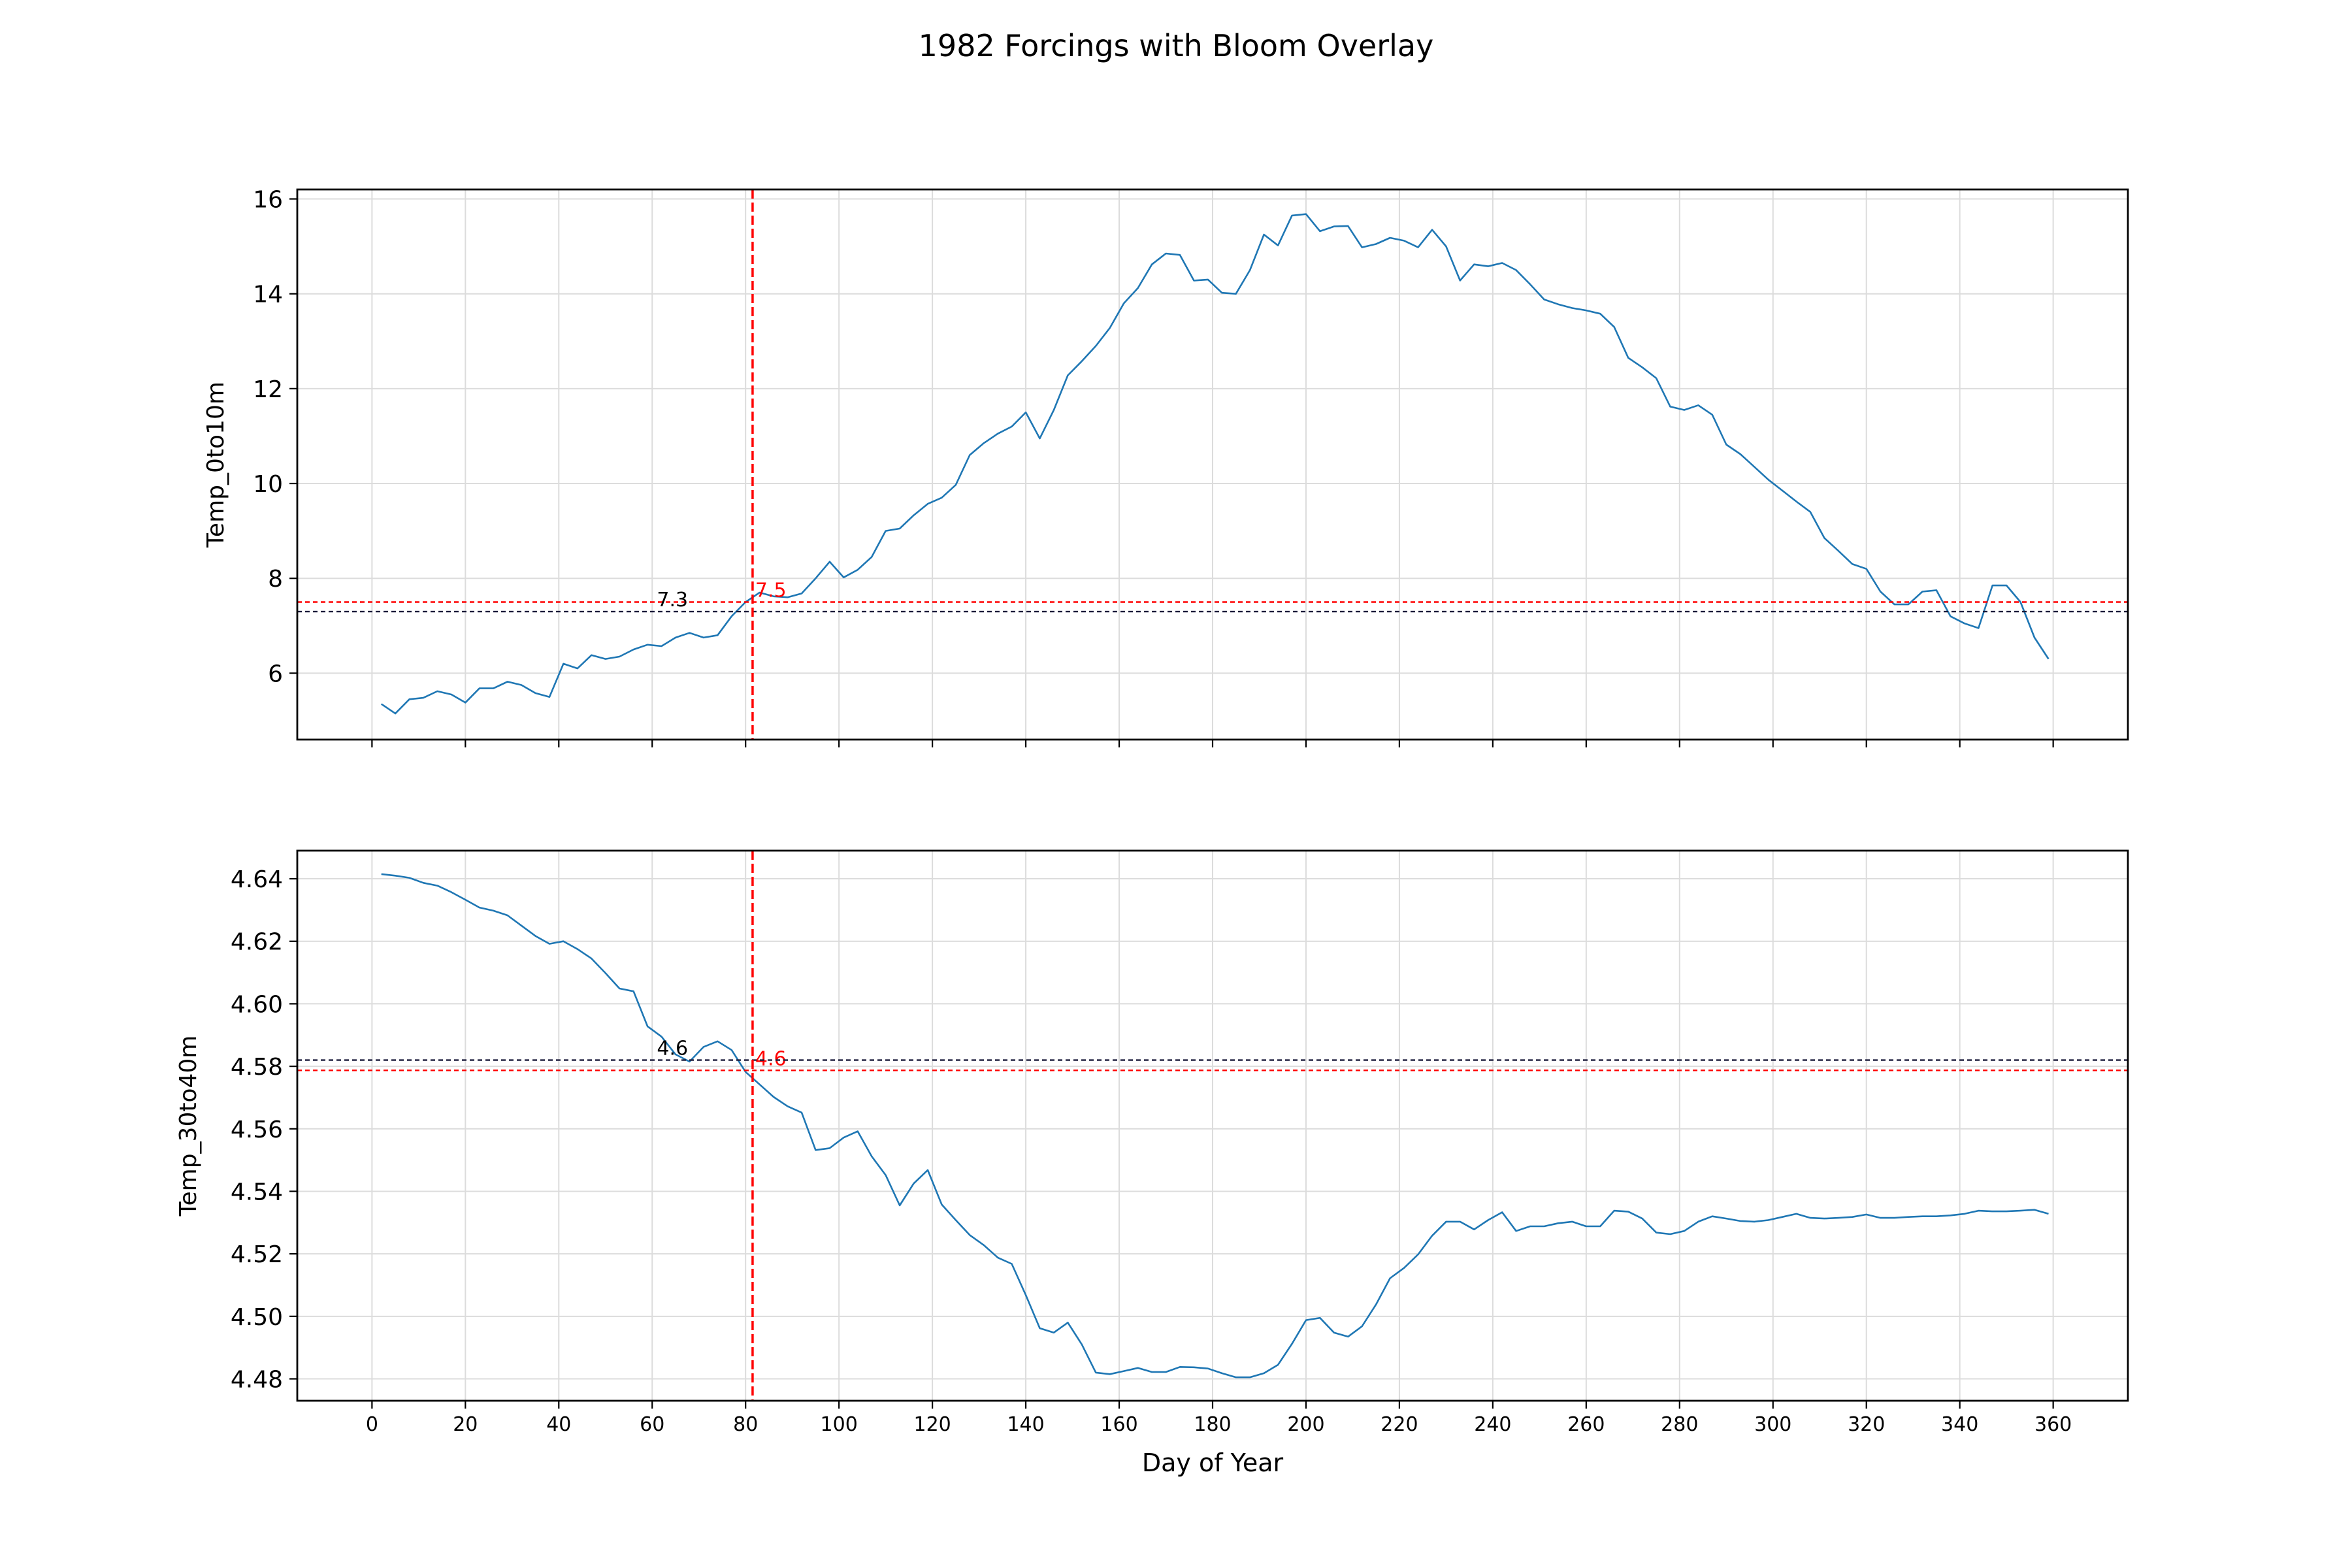  What do you see at coordinates (257, 1004) in the screenshot?
I see `y-tick-label: 4.60` at bounding box center [257, 1004].